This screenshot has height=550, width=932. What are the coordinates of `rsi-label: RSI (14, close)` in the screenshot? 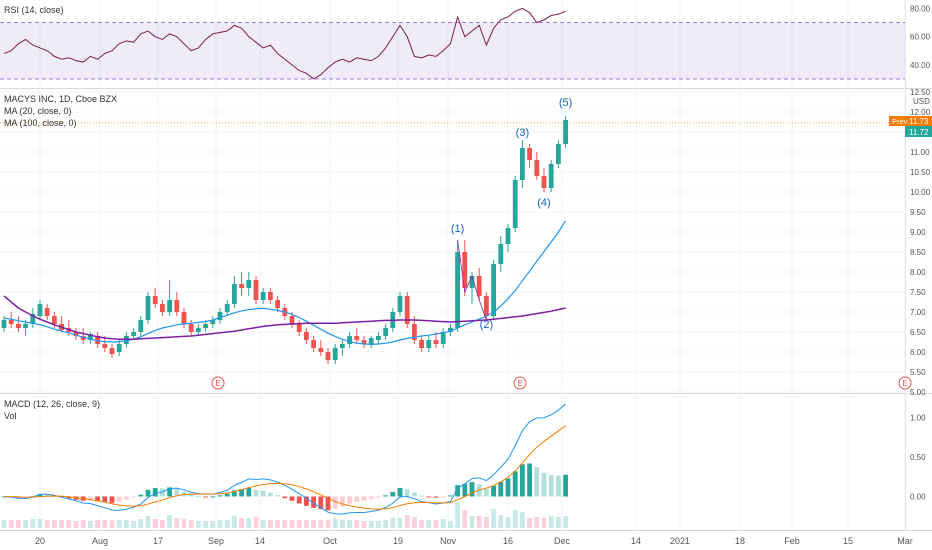 It's located at (34, 10).